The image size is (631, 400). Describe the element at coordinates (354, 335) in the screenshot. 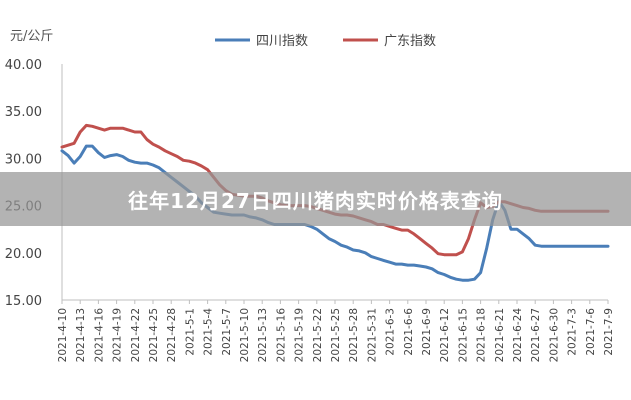

I see `x-tick-label: 2021-5-28` at that location.